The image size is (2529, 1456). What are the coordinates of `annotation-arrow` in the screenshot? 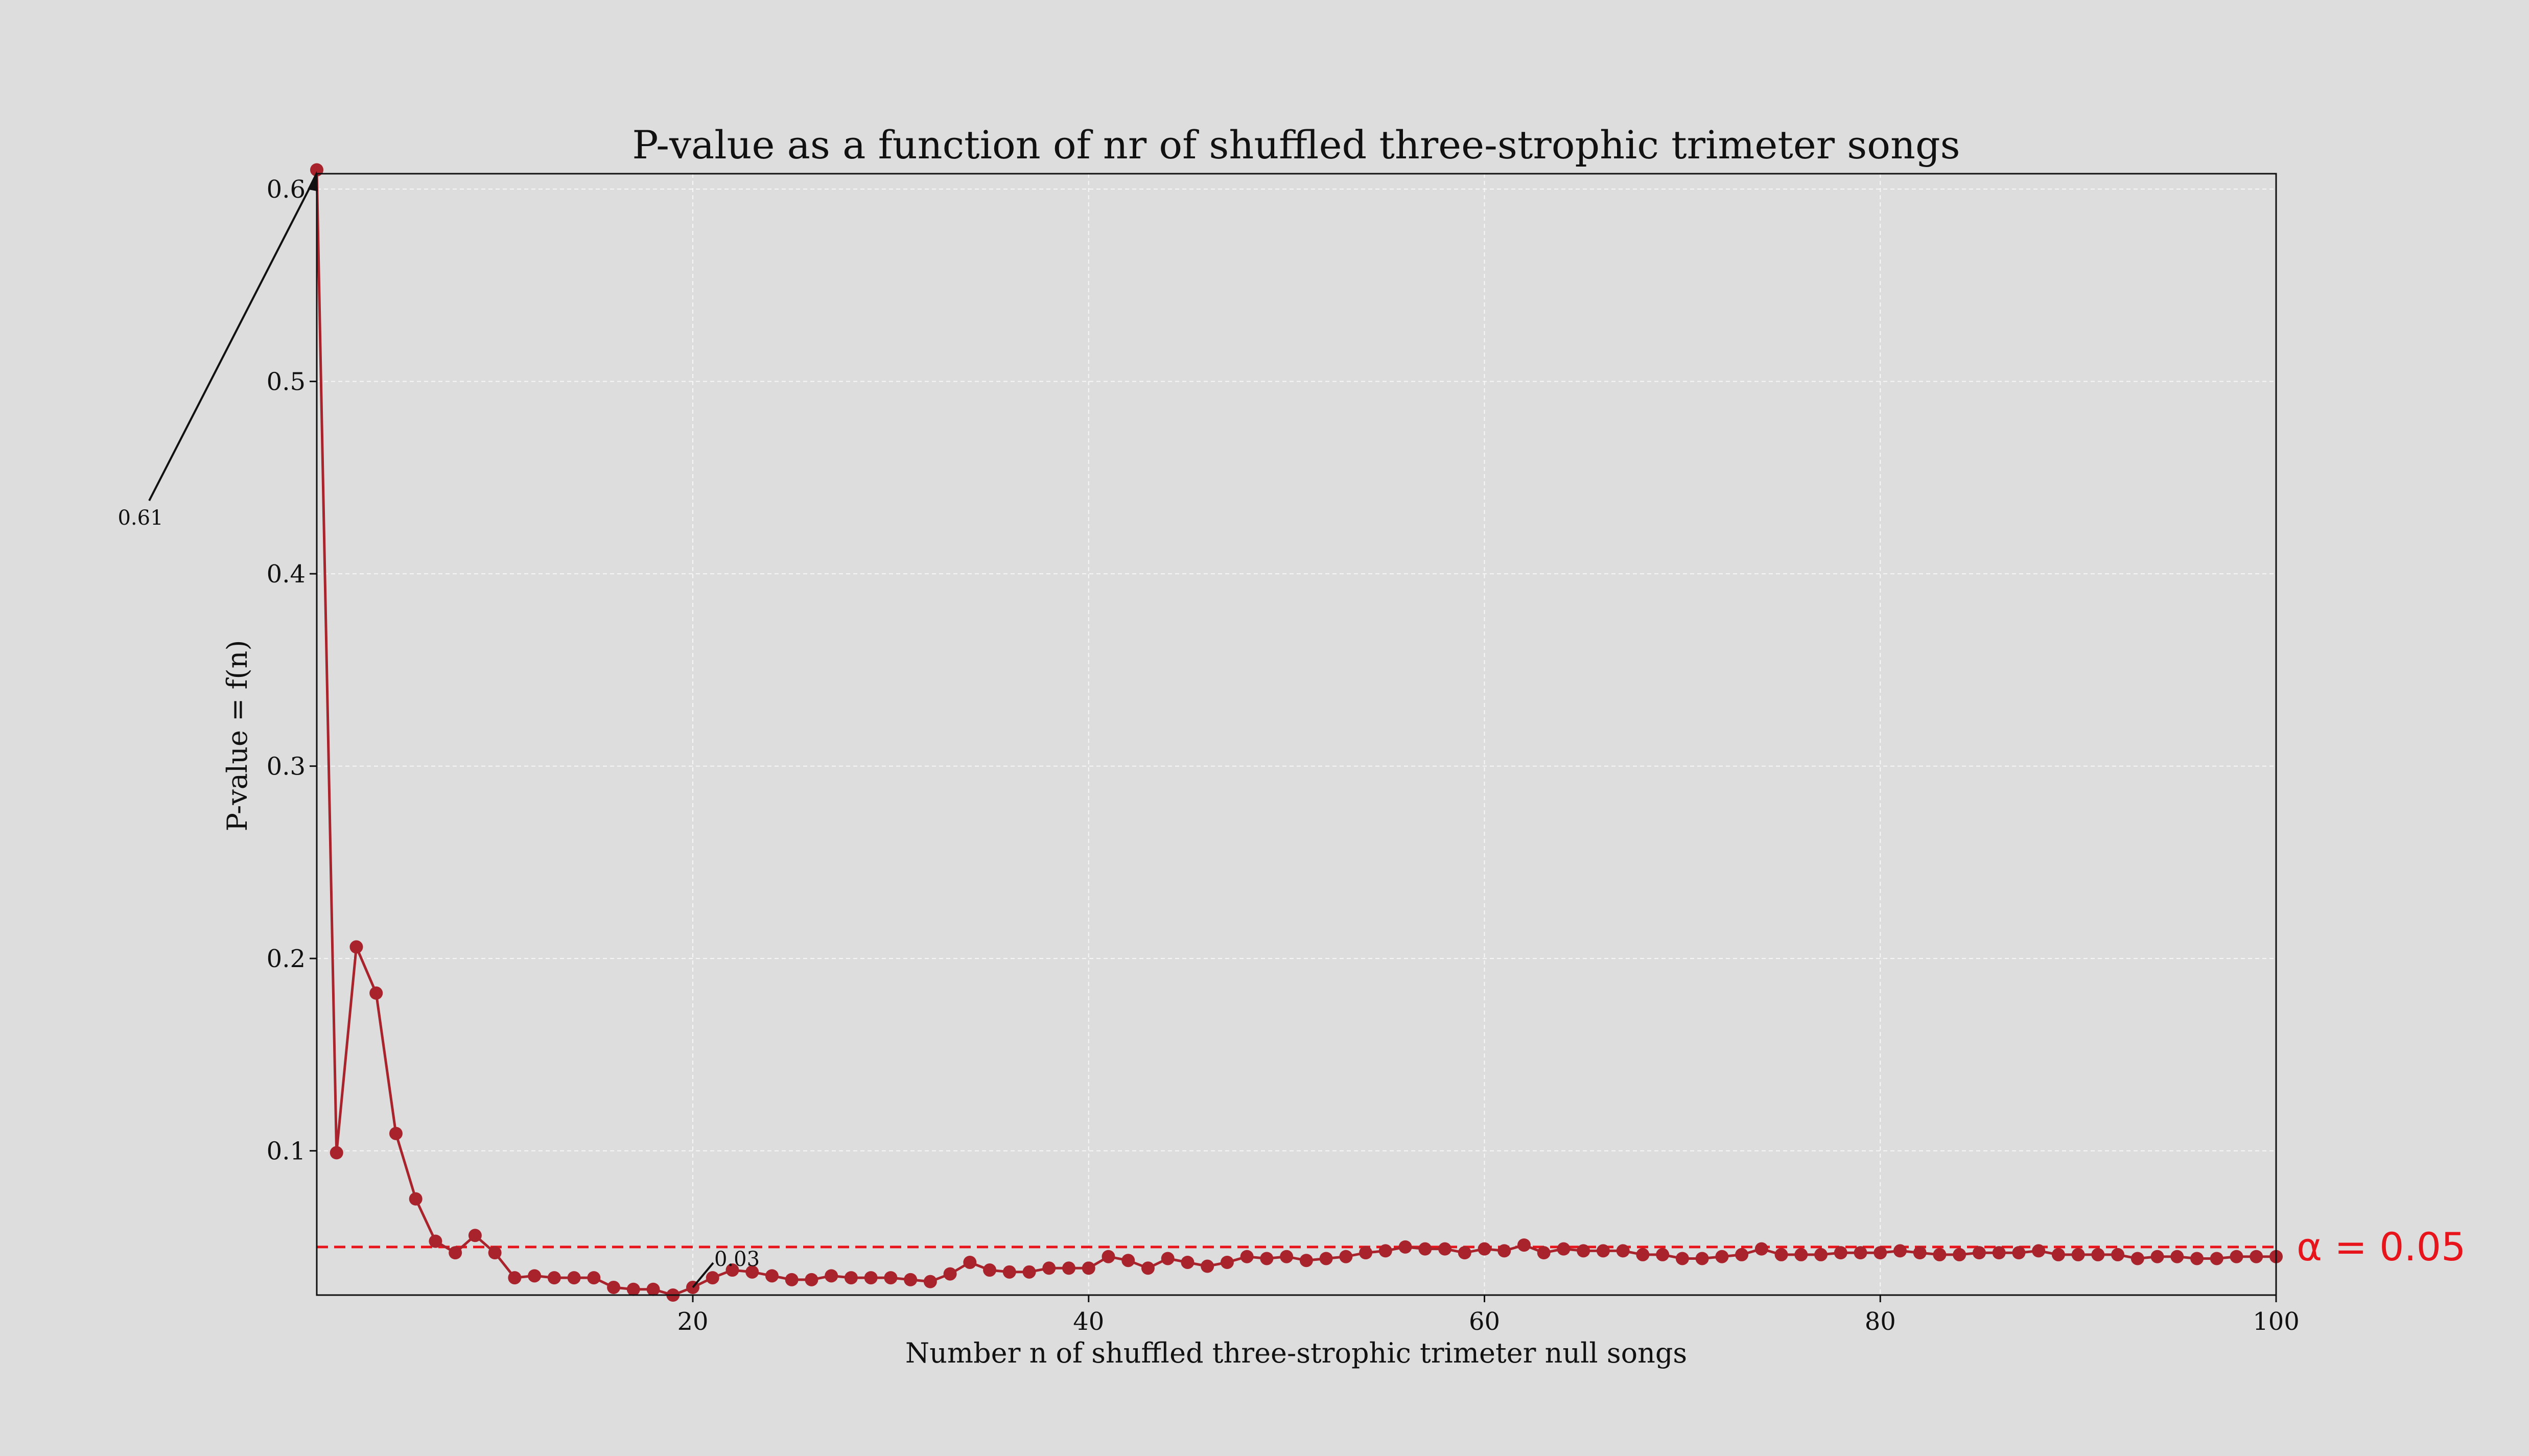 It's located at (233, 337).